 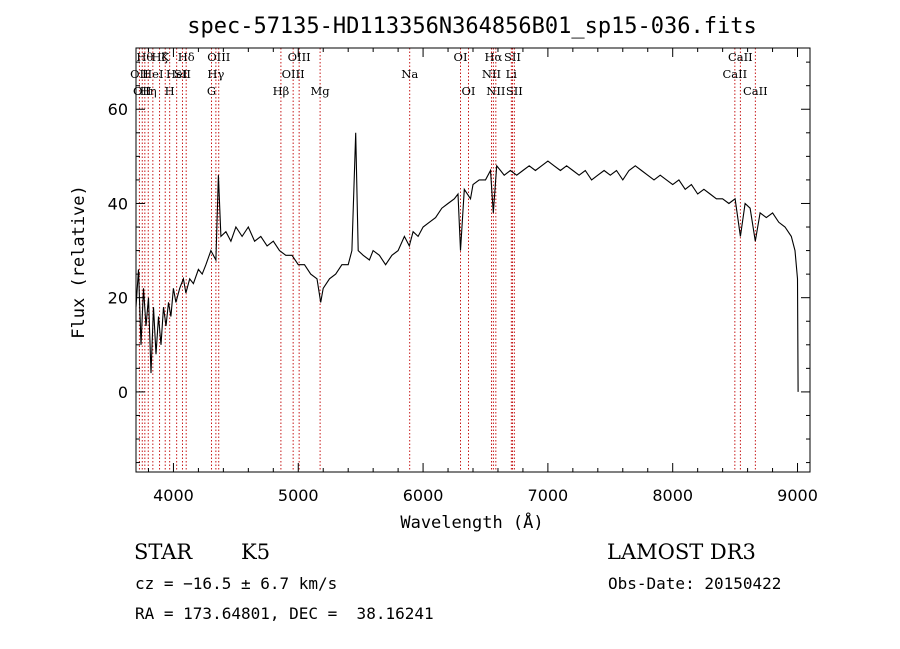 I want to click on line-label-21: NII, so click(x=491, y=74).